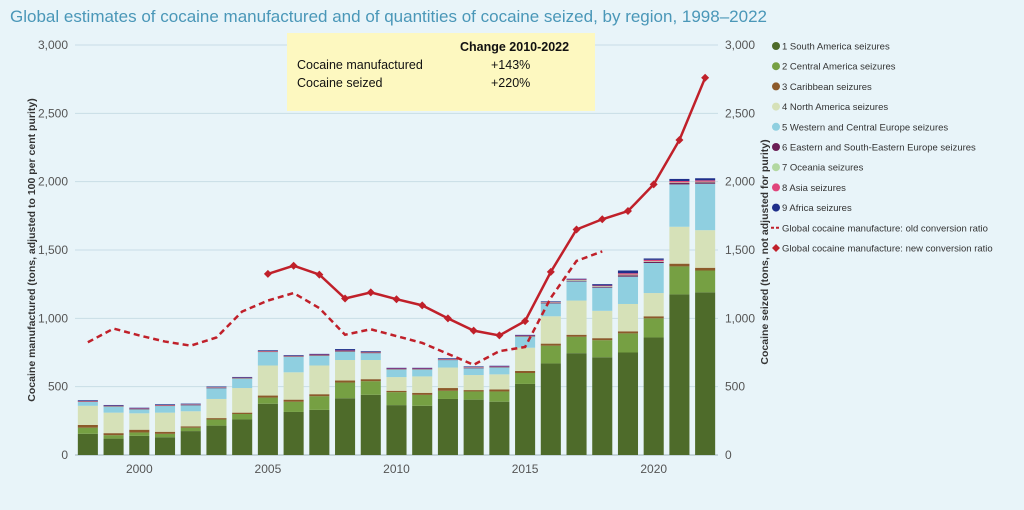 The image size is (1024, 510). Describe the element at coordinates (139, 469) in the screenshot. I see `x-tick-label: 2000` at that location.